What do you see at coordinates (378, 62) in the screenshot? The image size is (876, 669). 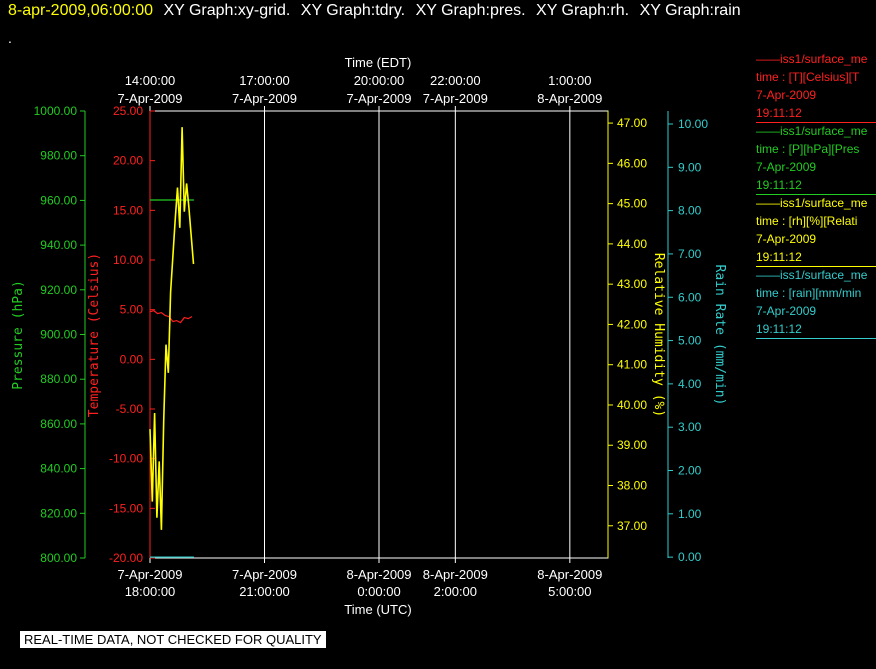 I see `x-top-axis-label: Time (EDT)` at bounding box center [378, 62].